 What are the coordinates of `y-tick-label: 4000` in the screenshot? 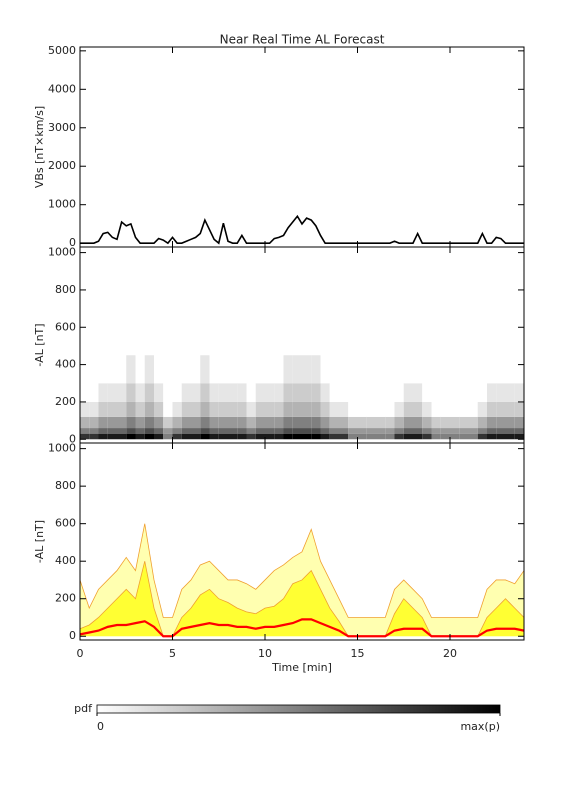 It's located at (62, 88).